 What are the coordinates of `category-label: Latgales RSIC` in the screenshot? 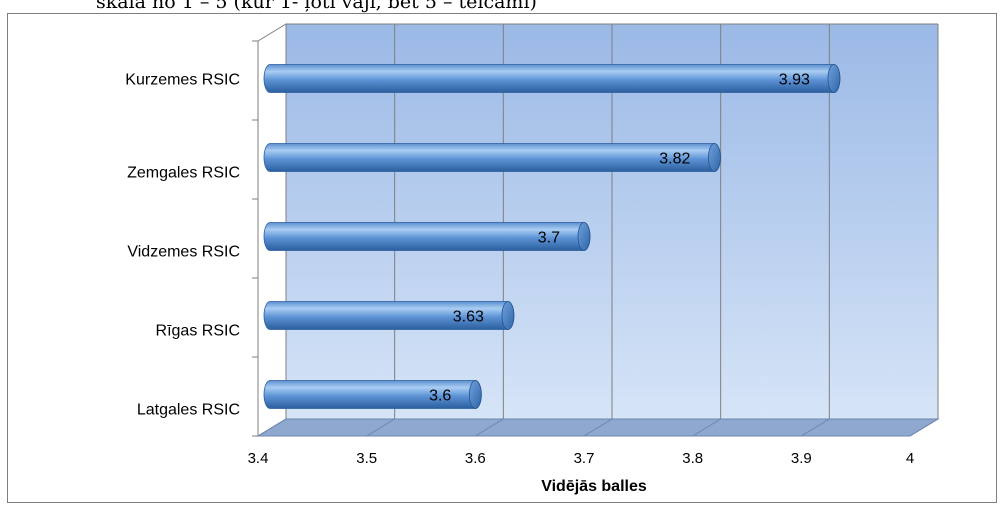 It's located at (188, 410).